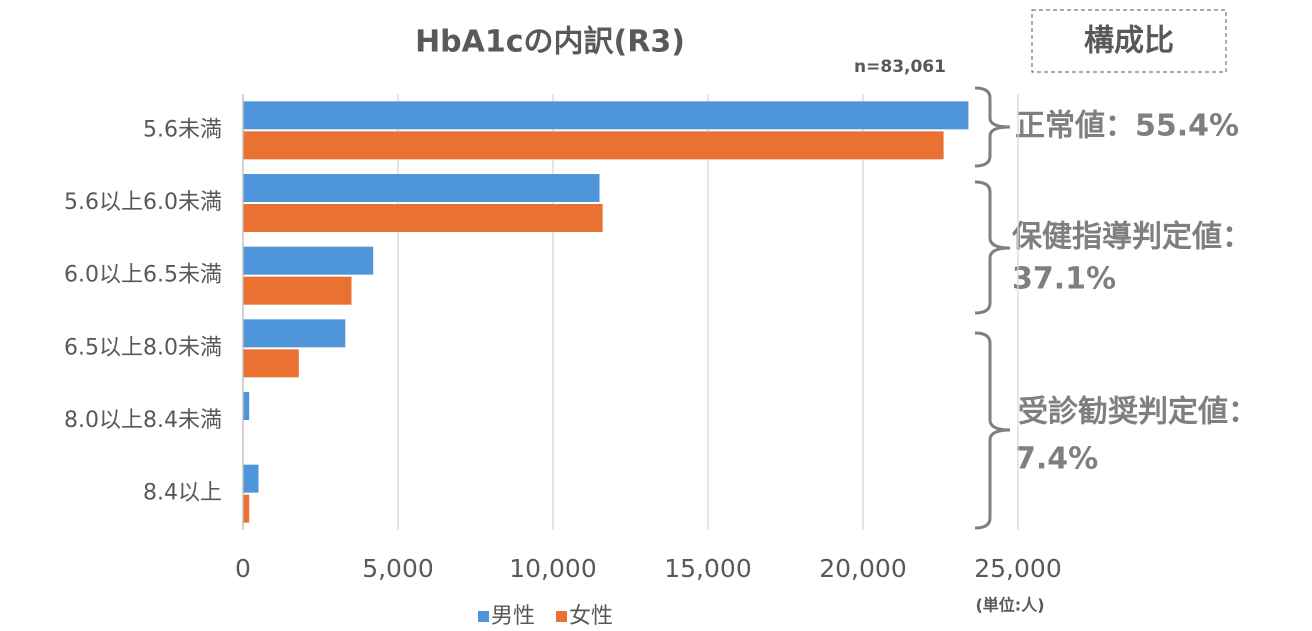 This screenshot has height=631, width=1312. I want to click on annotation: 保健指導判定値：, so click(1132, 237).